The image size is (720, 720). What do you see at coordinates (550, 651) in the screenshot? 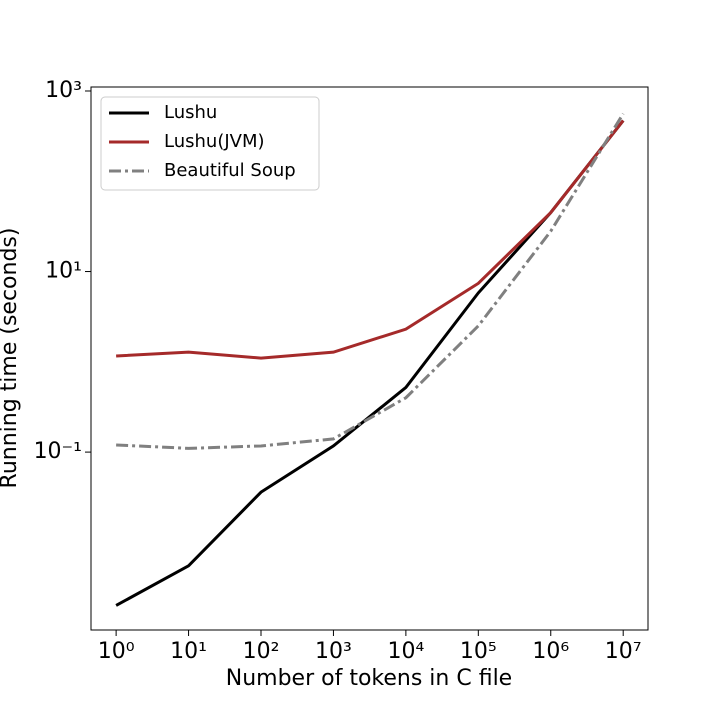
I see `x-tick-label: 10⁶` at bounding box center [550, 651].